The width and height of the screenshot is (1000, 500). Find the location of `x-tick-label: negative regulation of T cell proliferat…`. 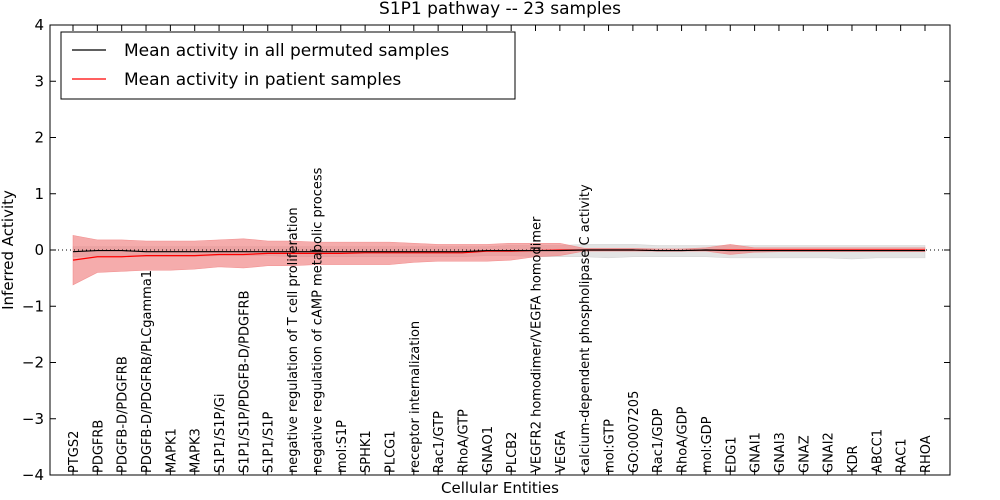

x-tick-label: negative regulation of T cell proliferat… is located at coordinates (293, 340).